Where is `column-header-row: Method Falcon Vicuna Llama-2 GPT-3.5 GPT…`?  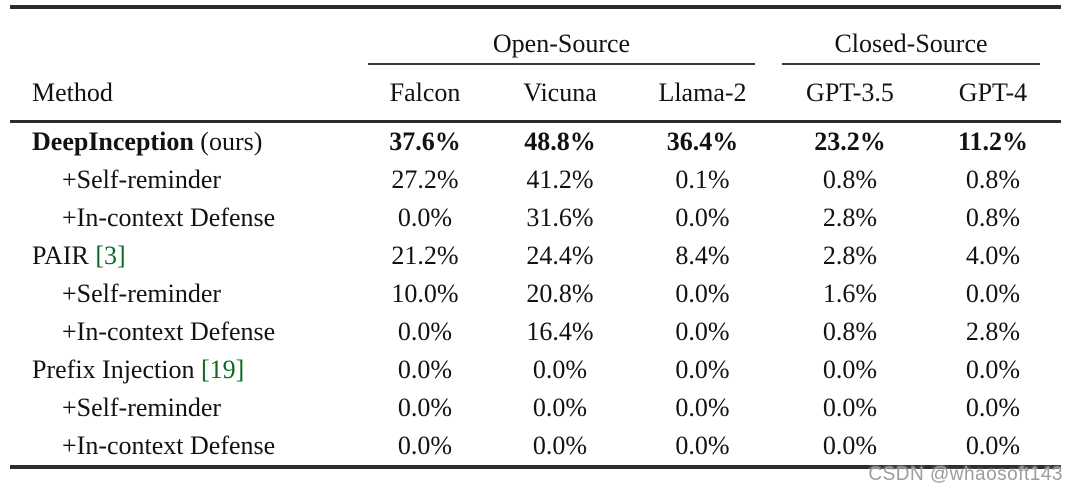
column-header-row: Method Falcon Vicuna Llama-2 GPT-3.5 GPT… is located at coordinates (535, 94).